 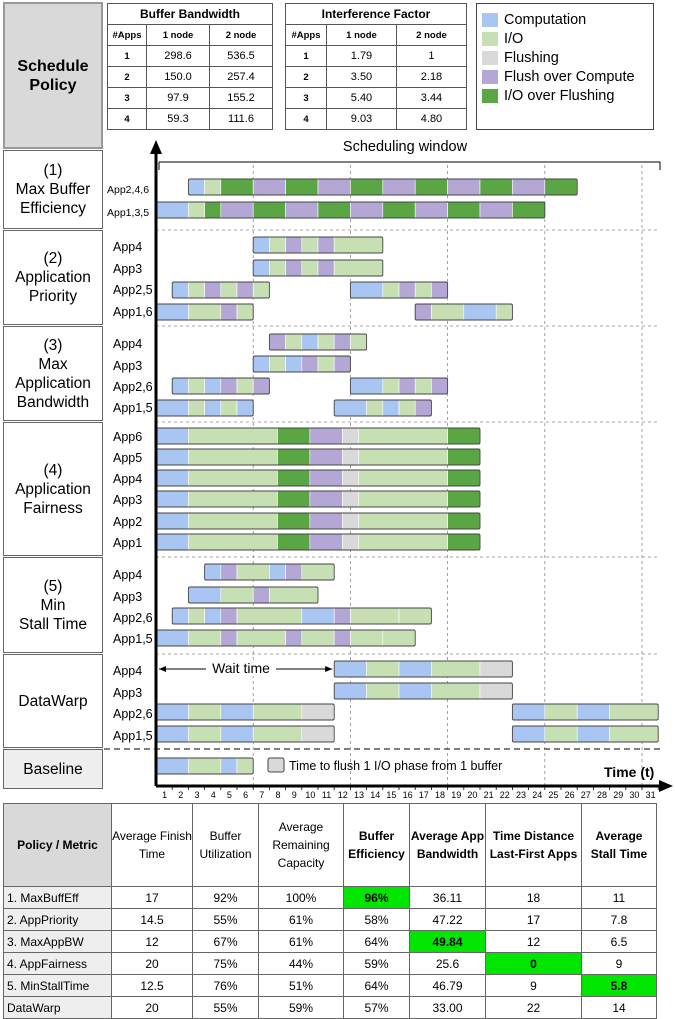 What do you see at coordinates (447, 1007) in the screenshot?
I see `table-cell: 33.00` at bounding box center [447, 1007].